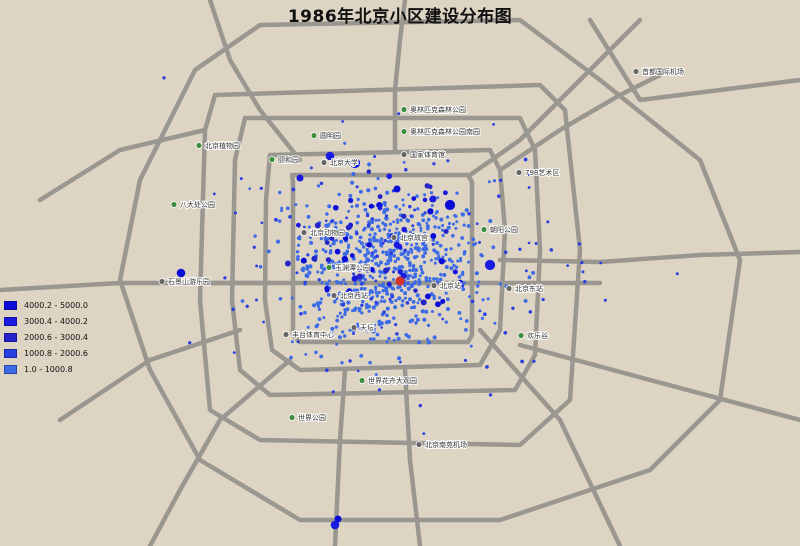 This screenshot has height=546, width=800. What do you see at coordinates (222, 145) in the screenshot?
I see `place-label: 北京植物园` at bounding box center [222, 145].